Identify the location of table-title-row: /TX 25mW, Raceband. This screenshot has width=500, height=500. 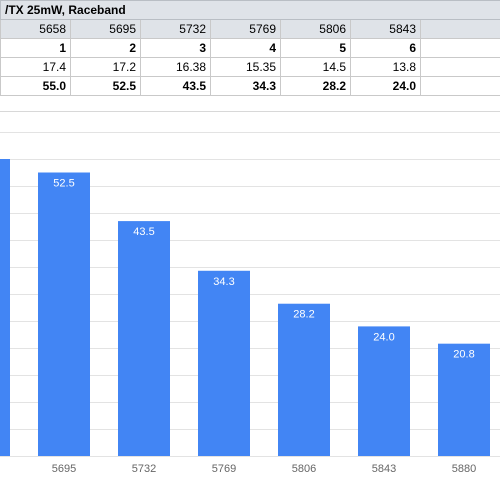
(250, 10).